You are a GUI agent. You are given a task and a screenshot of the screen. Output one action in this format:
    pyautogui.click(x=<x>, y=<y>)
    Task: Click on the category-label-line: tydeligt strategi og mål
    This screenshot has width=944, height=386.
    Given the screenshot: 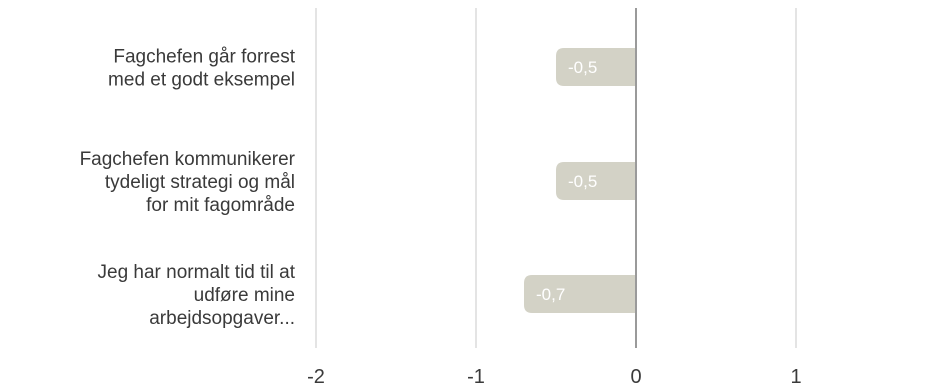 What is the action you would take?
    pyautogui.click(x=200, y=182)
    